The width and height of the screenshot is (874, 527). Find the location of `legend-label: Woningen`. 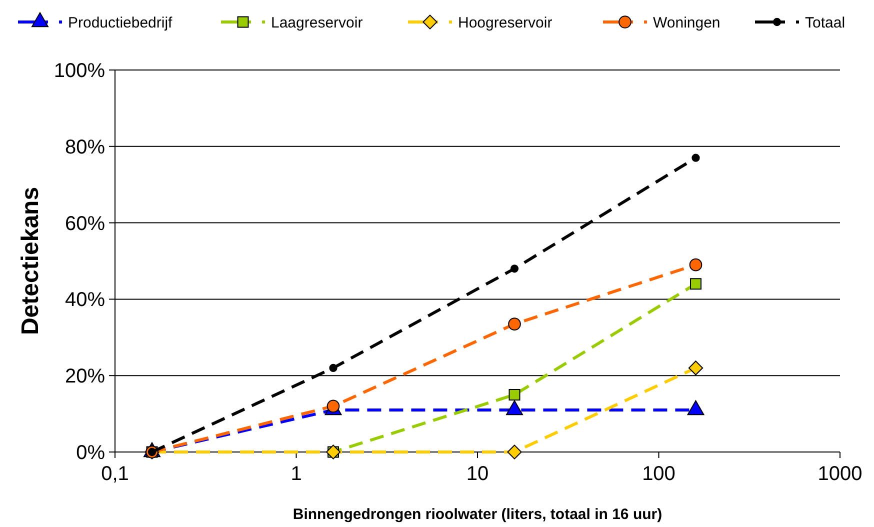

legend-label: Woningen is located at coordinates (686, 23).